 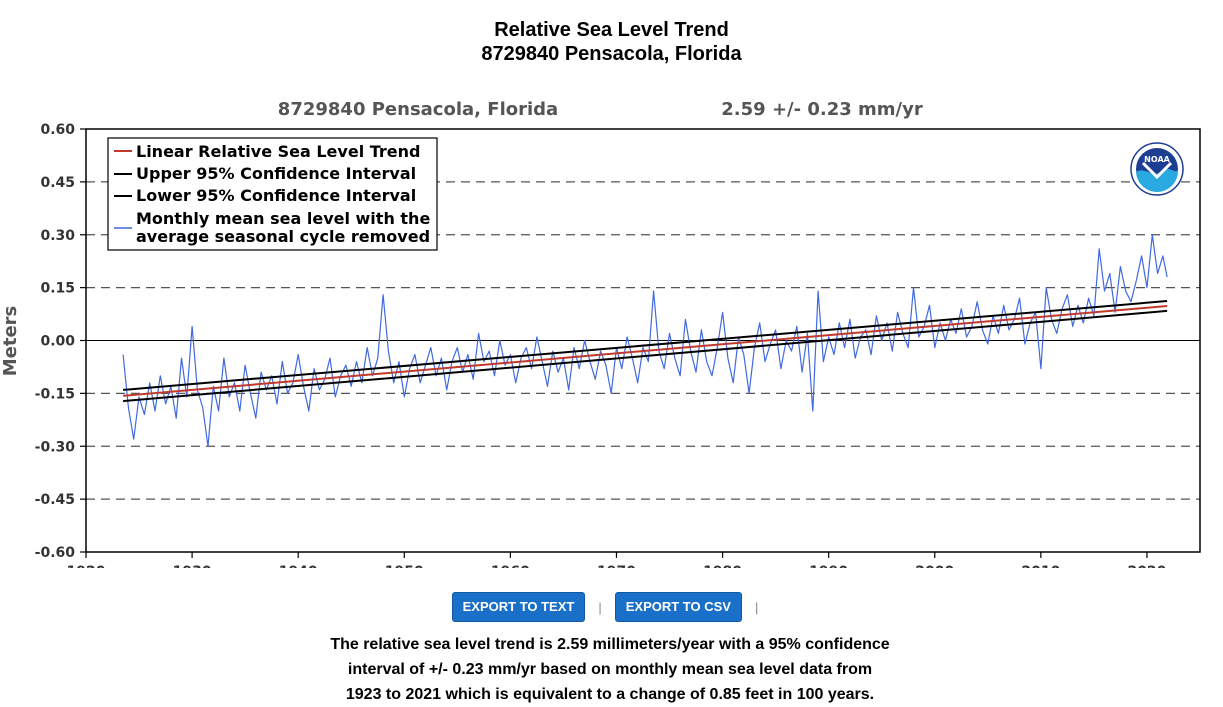 I want to click on legend-label-lower-ci: Lower 95% Confidence Interval, so click(x=276, y=195).